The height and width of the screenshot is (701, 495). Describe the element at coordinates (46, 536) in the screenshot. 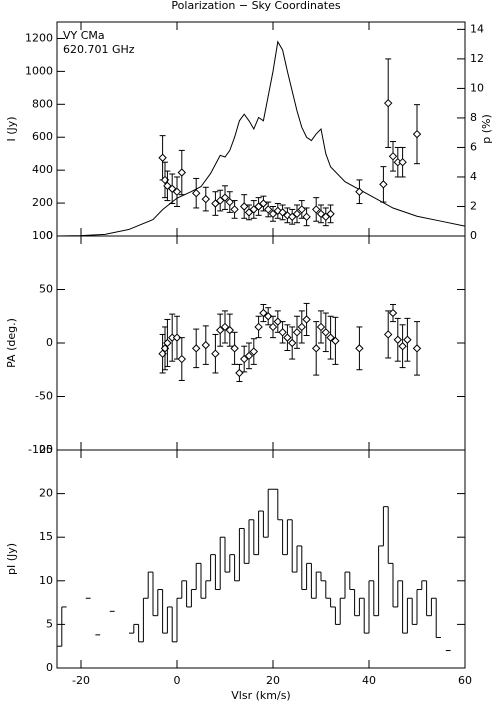

I see `y-tick-label: 15` at that location.